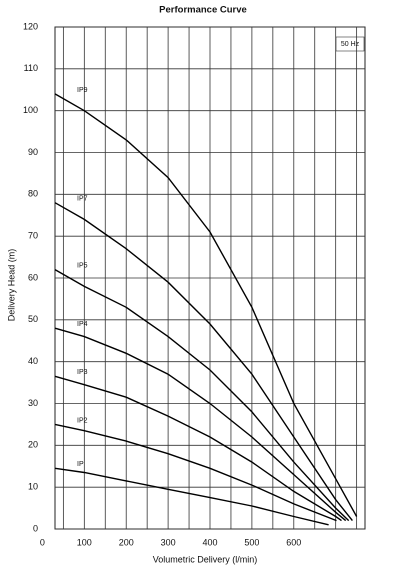 The height and width of the screenshot is (569, 400). Describe the element at coordinates (33, 152) in the screenshot. I see `y-tick-label: 90` at that location.